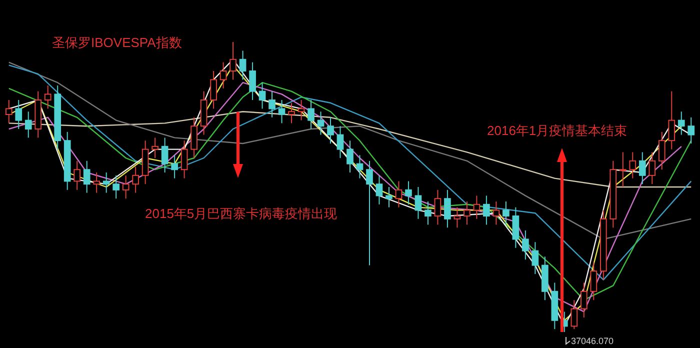  What do you see at coordinates (557, 130) in the screenshot?
I see `annotation: 2016年1月疫情基本结束` at bounding box center [557, 130].